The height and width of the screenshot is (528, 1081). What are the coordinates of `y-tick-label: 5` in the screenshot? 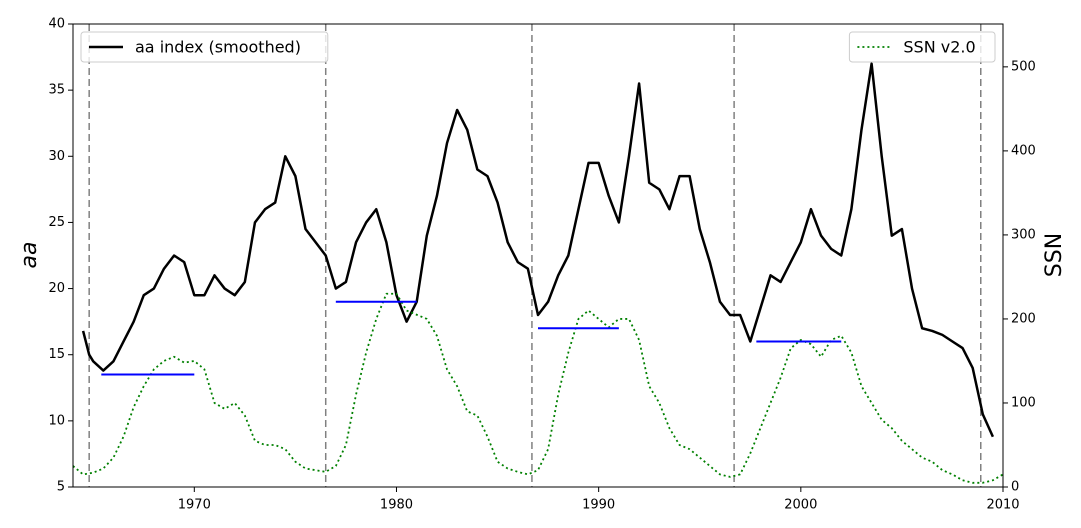 It's located at (61, 487).